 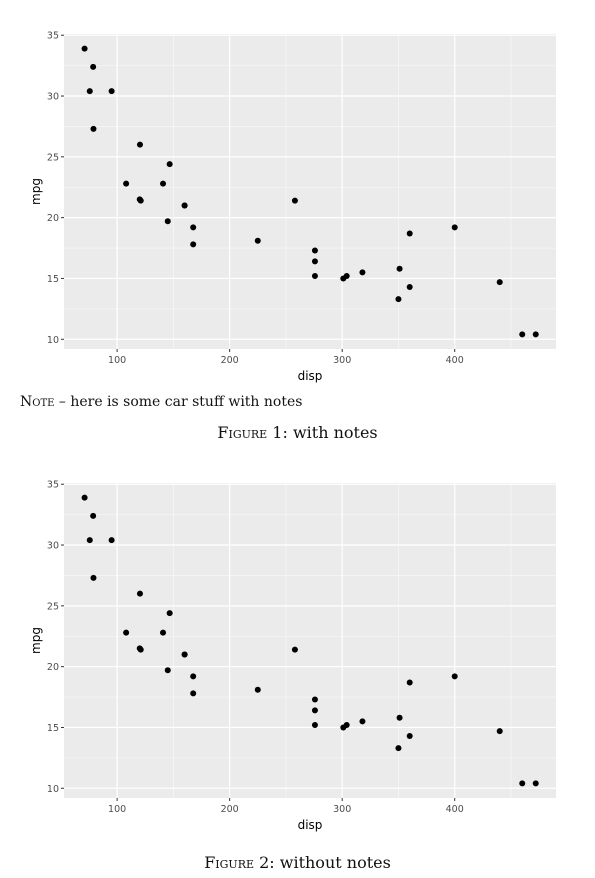 I want to click on caption-text: with notes, so click(x=332, y=432).